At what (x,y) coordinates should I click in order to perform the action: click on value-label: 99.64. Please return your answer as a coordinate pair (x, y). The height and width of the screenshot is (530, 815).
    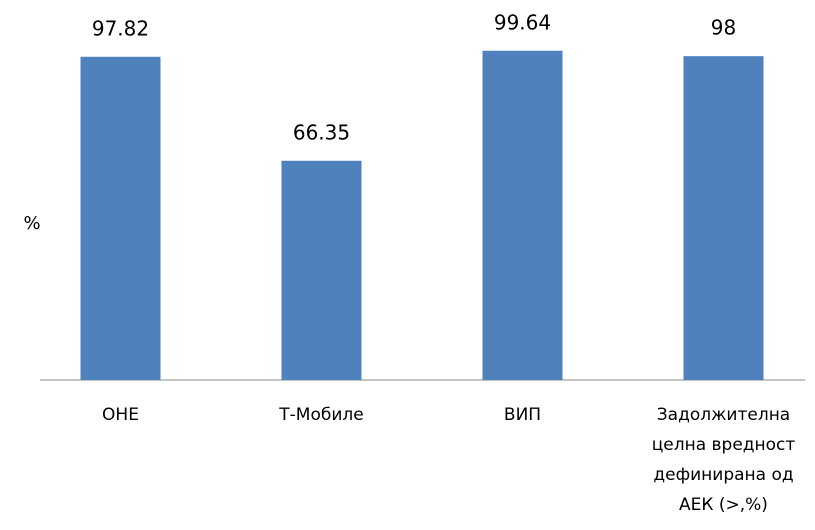
    Looking at the image, I should click on (522, 22).